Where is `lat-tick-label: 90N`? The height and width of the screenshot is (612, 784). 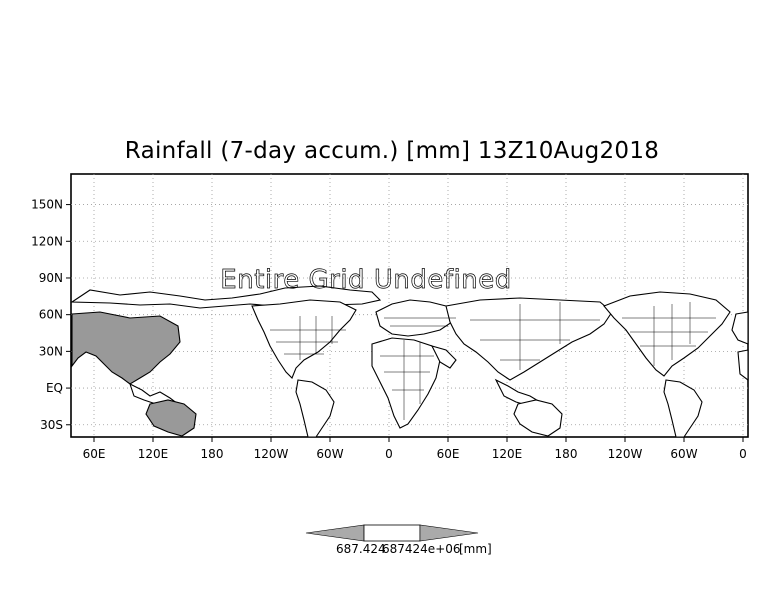 lat-tick-label: 90N is located at coordinates (51, 278).